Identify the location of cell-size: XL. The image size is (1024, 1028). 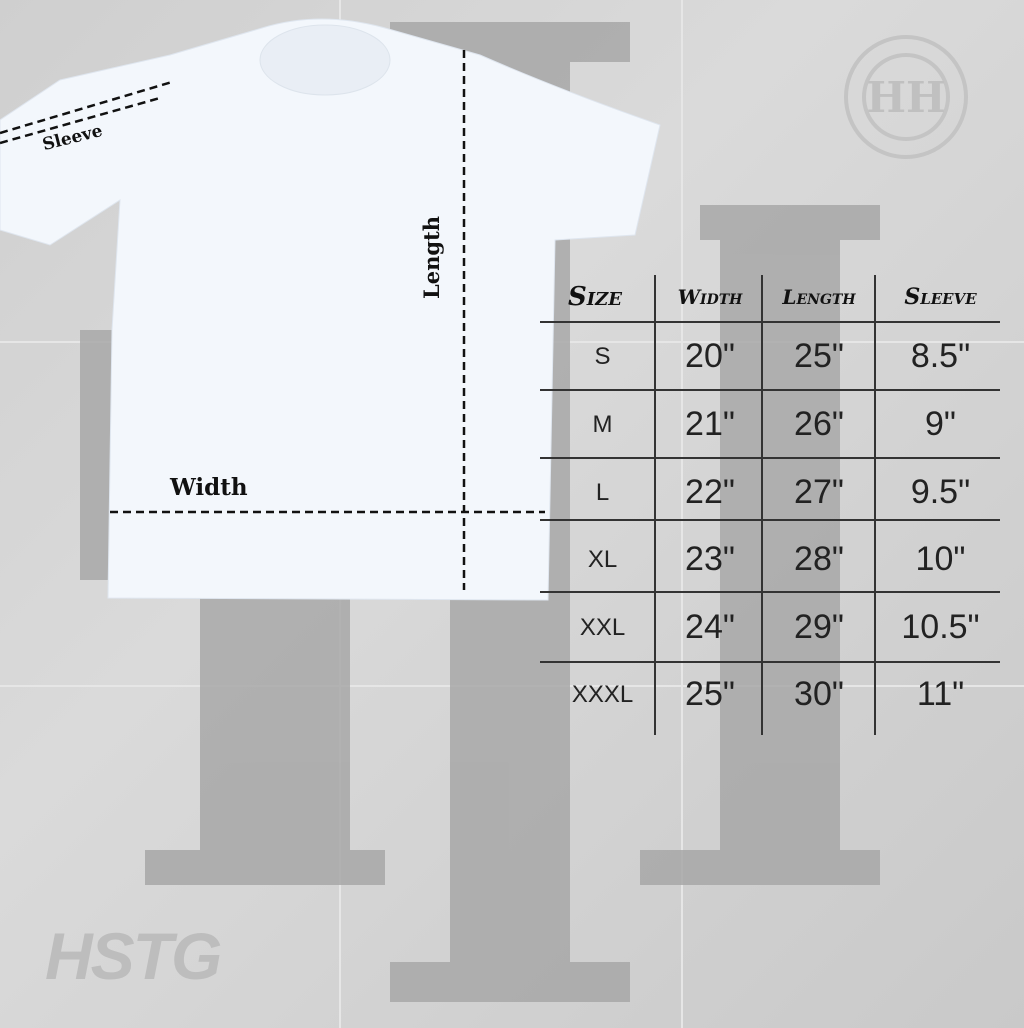
(602, 559).